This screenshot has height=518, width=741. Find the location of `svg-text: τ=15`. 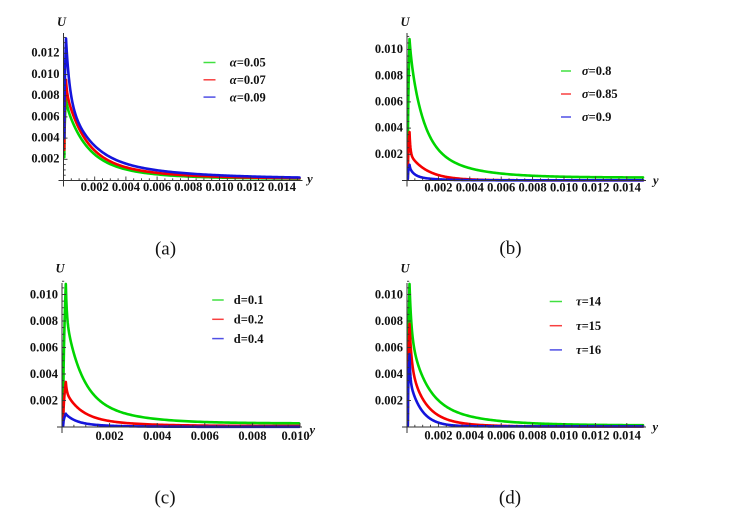

svg-text: τ=15 is located at coordinates (588, 326).